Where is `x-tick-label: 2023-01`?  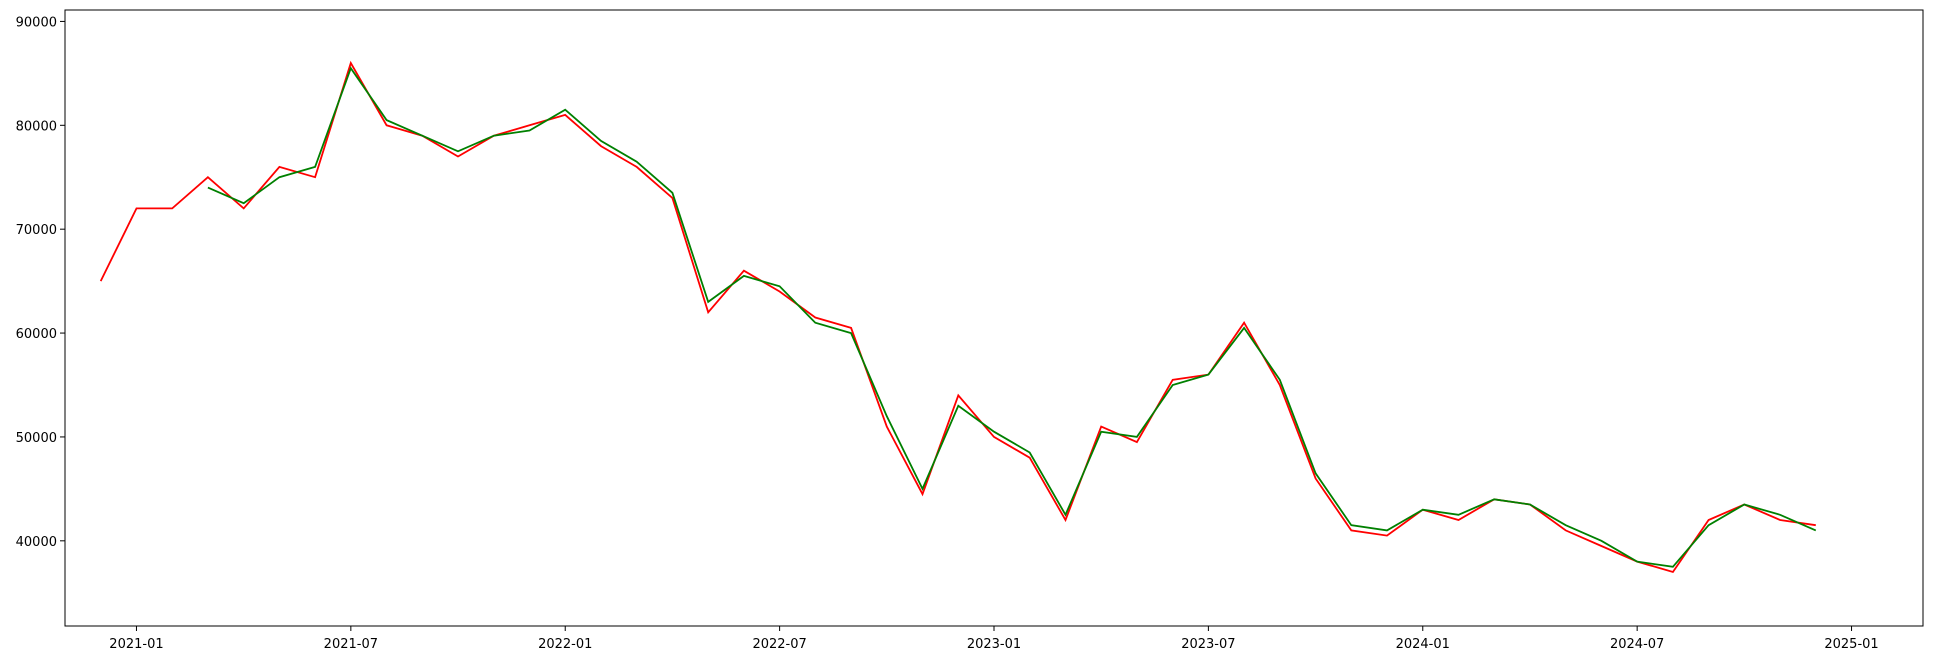 x-tick-label: 2023-01 is located at coordinates (994, 644).